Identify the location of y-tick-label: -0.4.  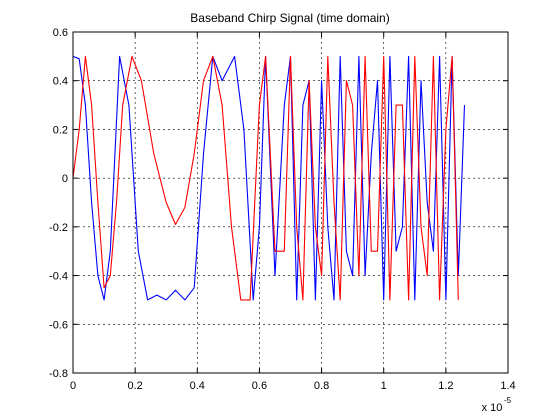
(58, 277).